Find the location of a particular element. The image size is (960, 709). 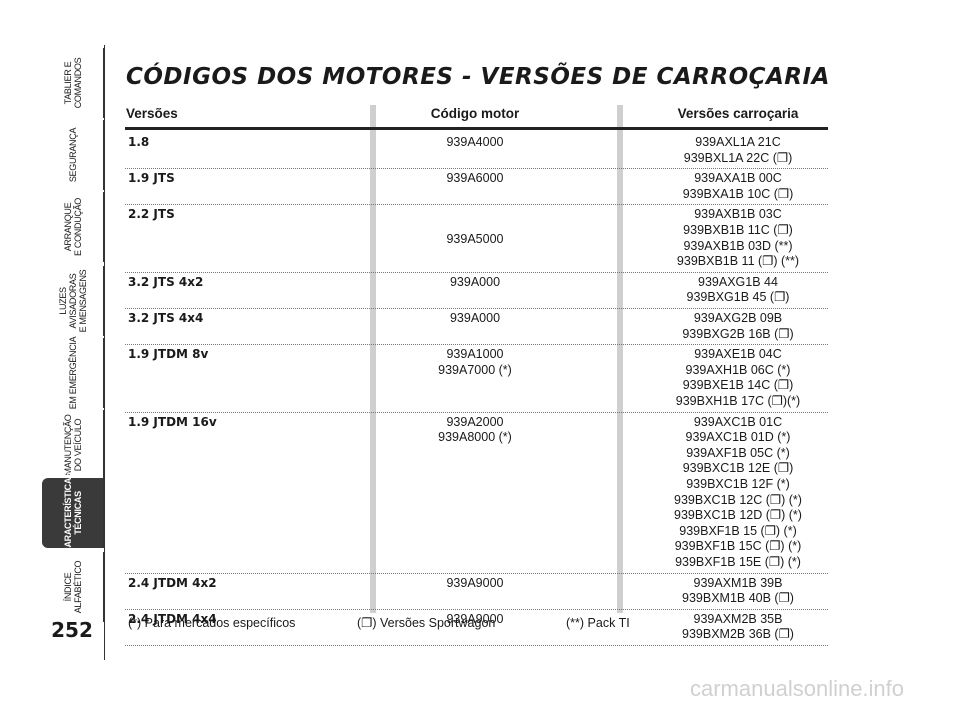

tab-label: LUZES AVISADORAS E MENSAGENS is located at coordinates (73, 301).